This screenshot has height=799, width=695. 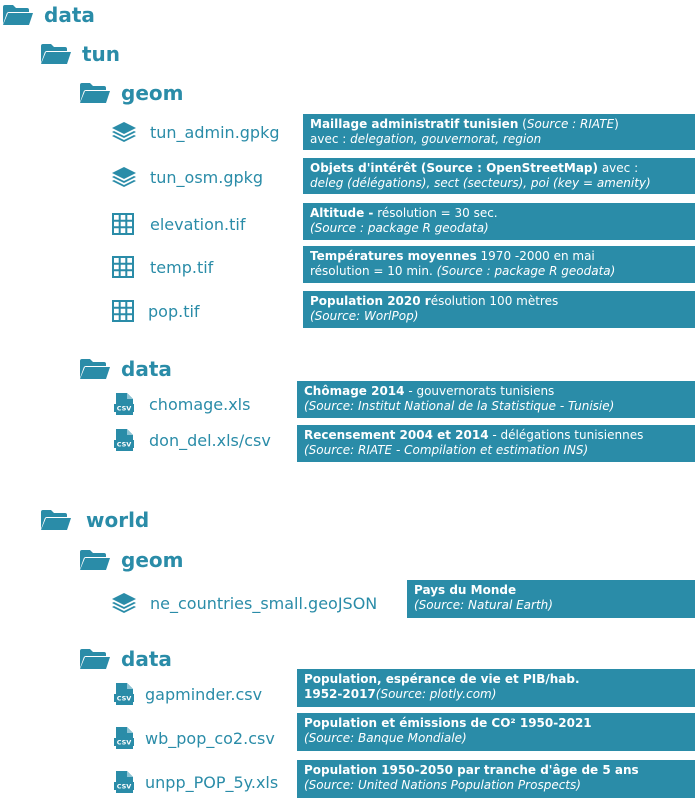 I want to click on file-unpp-pop: unpp_POP_5y.xls, so click(x=195, y=782).